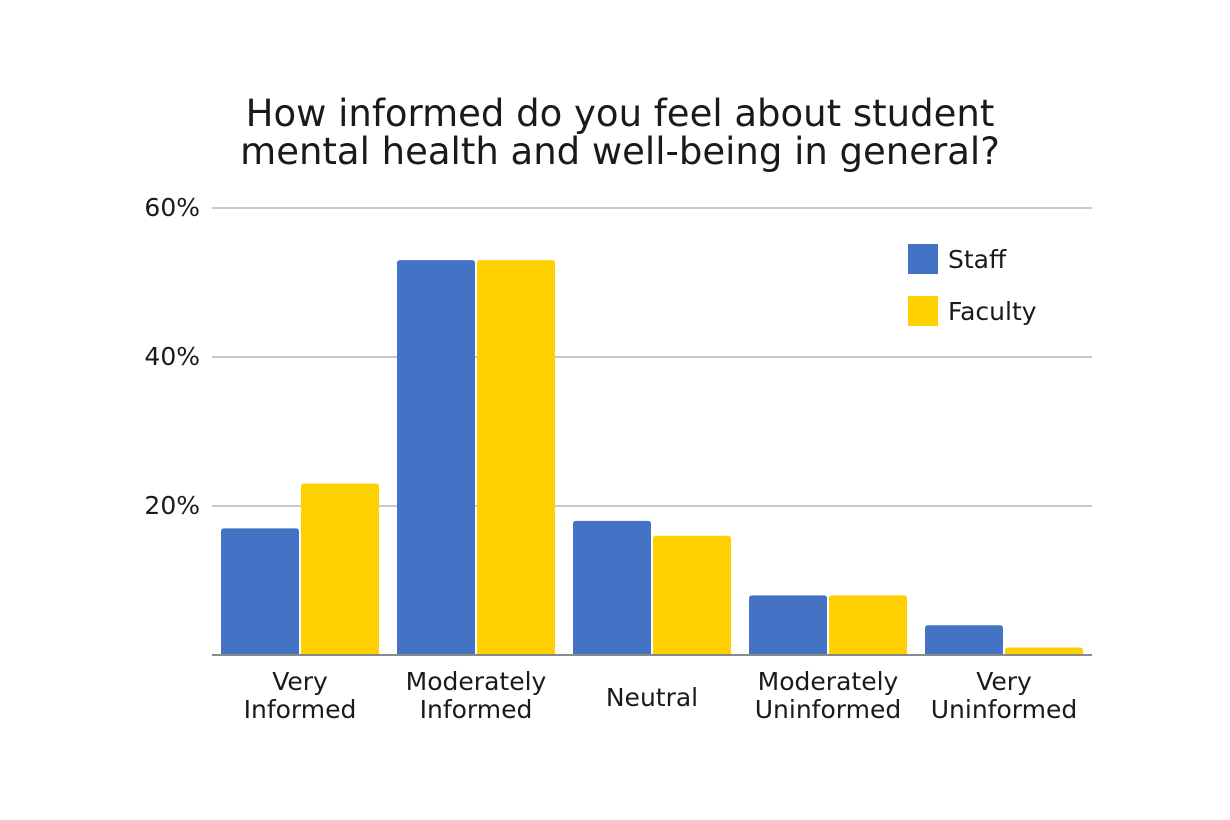 This screenshot has width=1230, height=820. Describe the element at coordinates (652, 697) in the screenshot. I see `x-category-label: Neutral` at that location.